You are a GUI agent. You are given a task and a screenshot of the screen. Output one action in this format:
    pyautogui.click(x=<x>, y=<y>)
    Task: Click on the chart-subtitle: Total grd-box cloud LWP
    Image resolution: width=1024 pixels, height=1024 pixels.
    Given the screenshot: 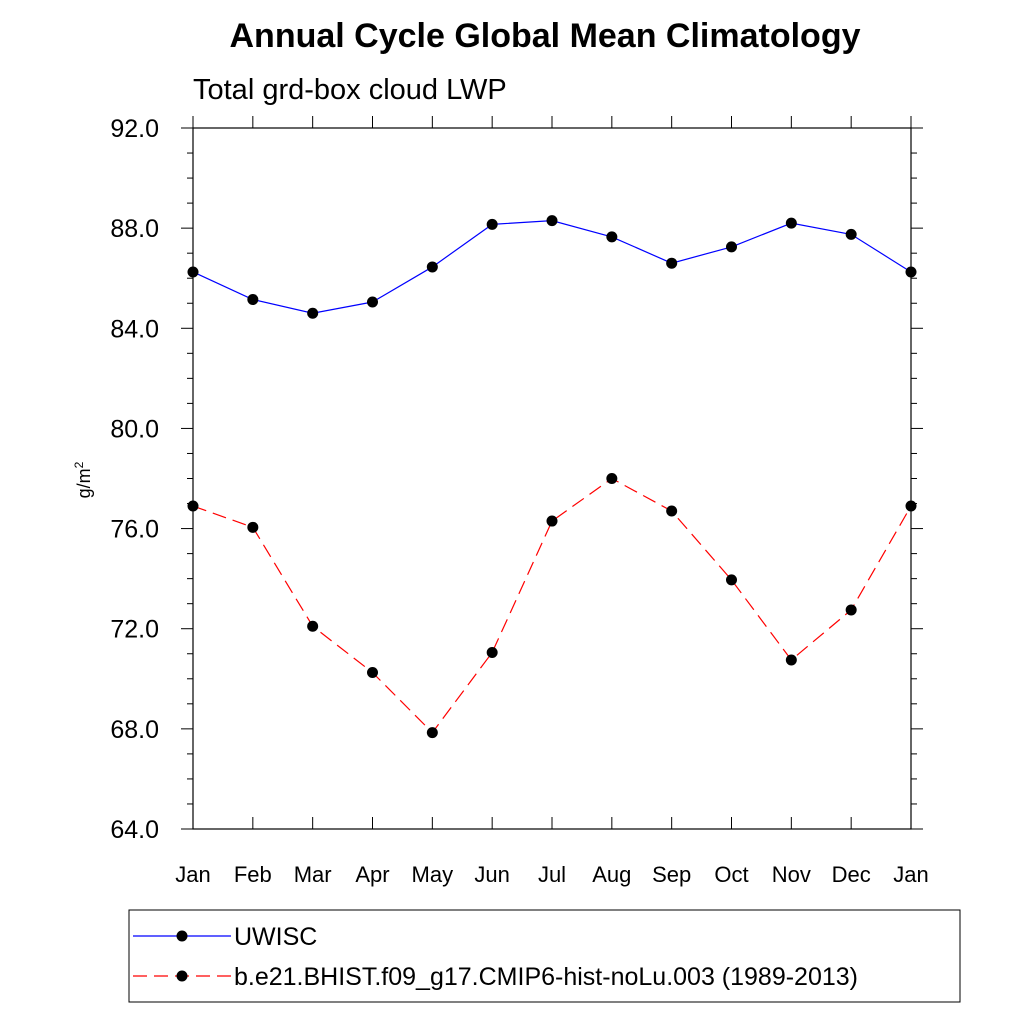 What is the action you would take?
    pyautogui.click(x=350, y=90)
    